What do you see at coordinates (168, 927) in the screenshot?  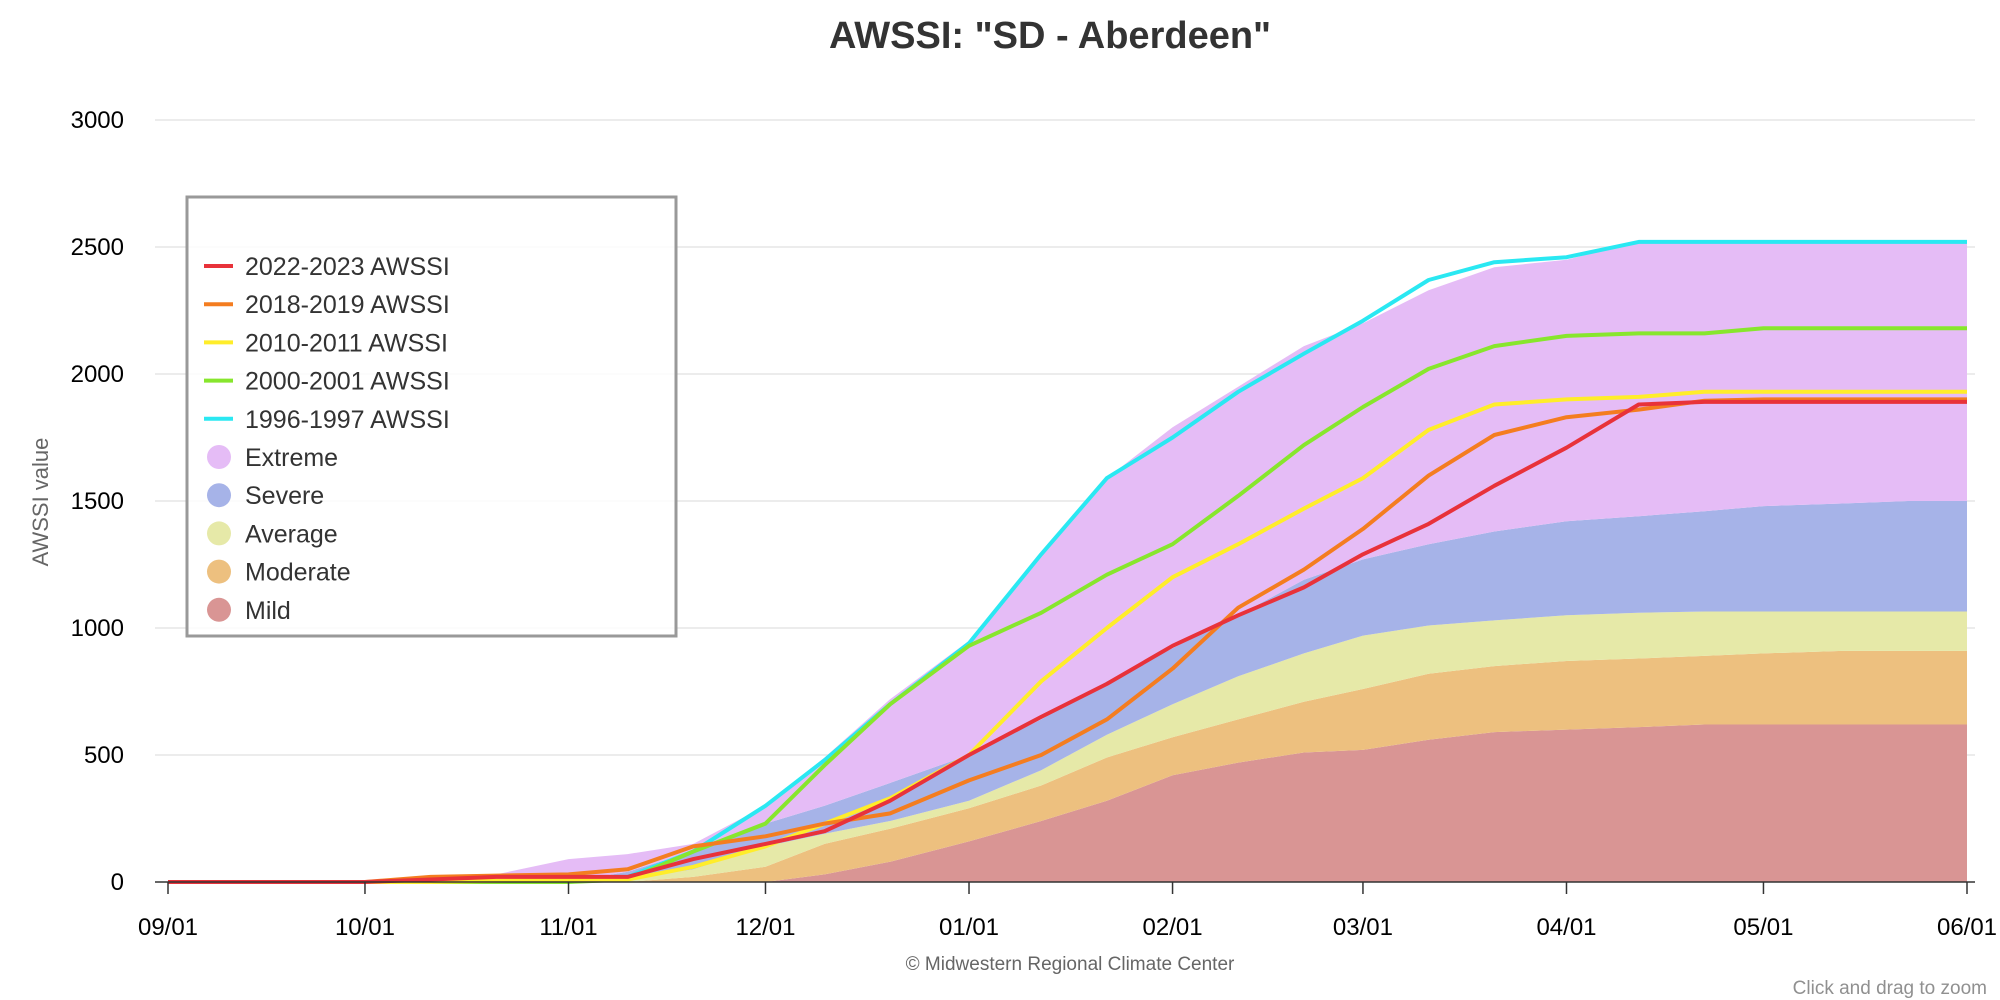 I see `x-tick-label: 09/01` at bounding box center [168, 927].